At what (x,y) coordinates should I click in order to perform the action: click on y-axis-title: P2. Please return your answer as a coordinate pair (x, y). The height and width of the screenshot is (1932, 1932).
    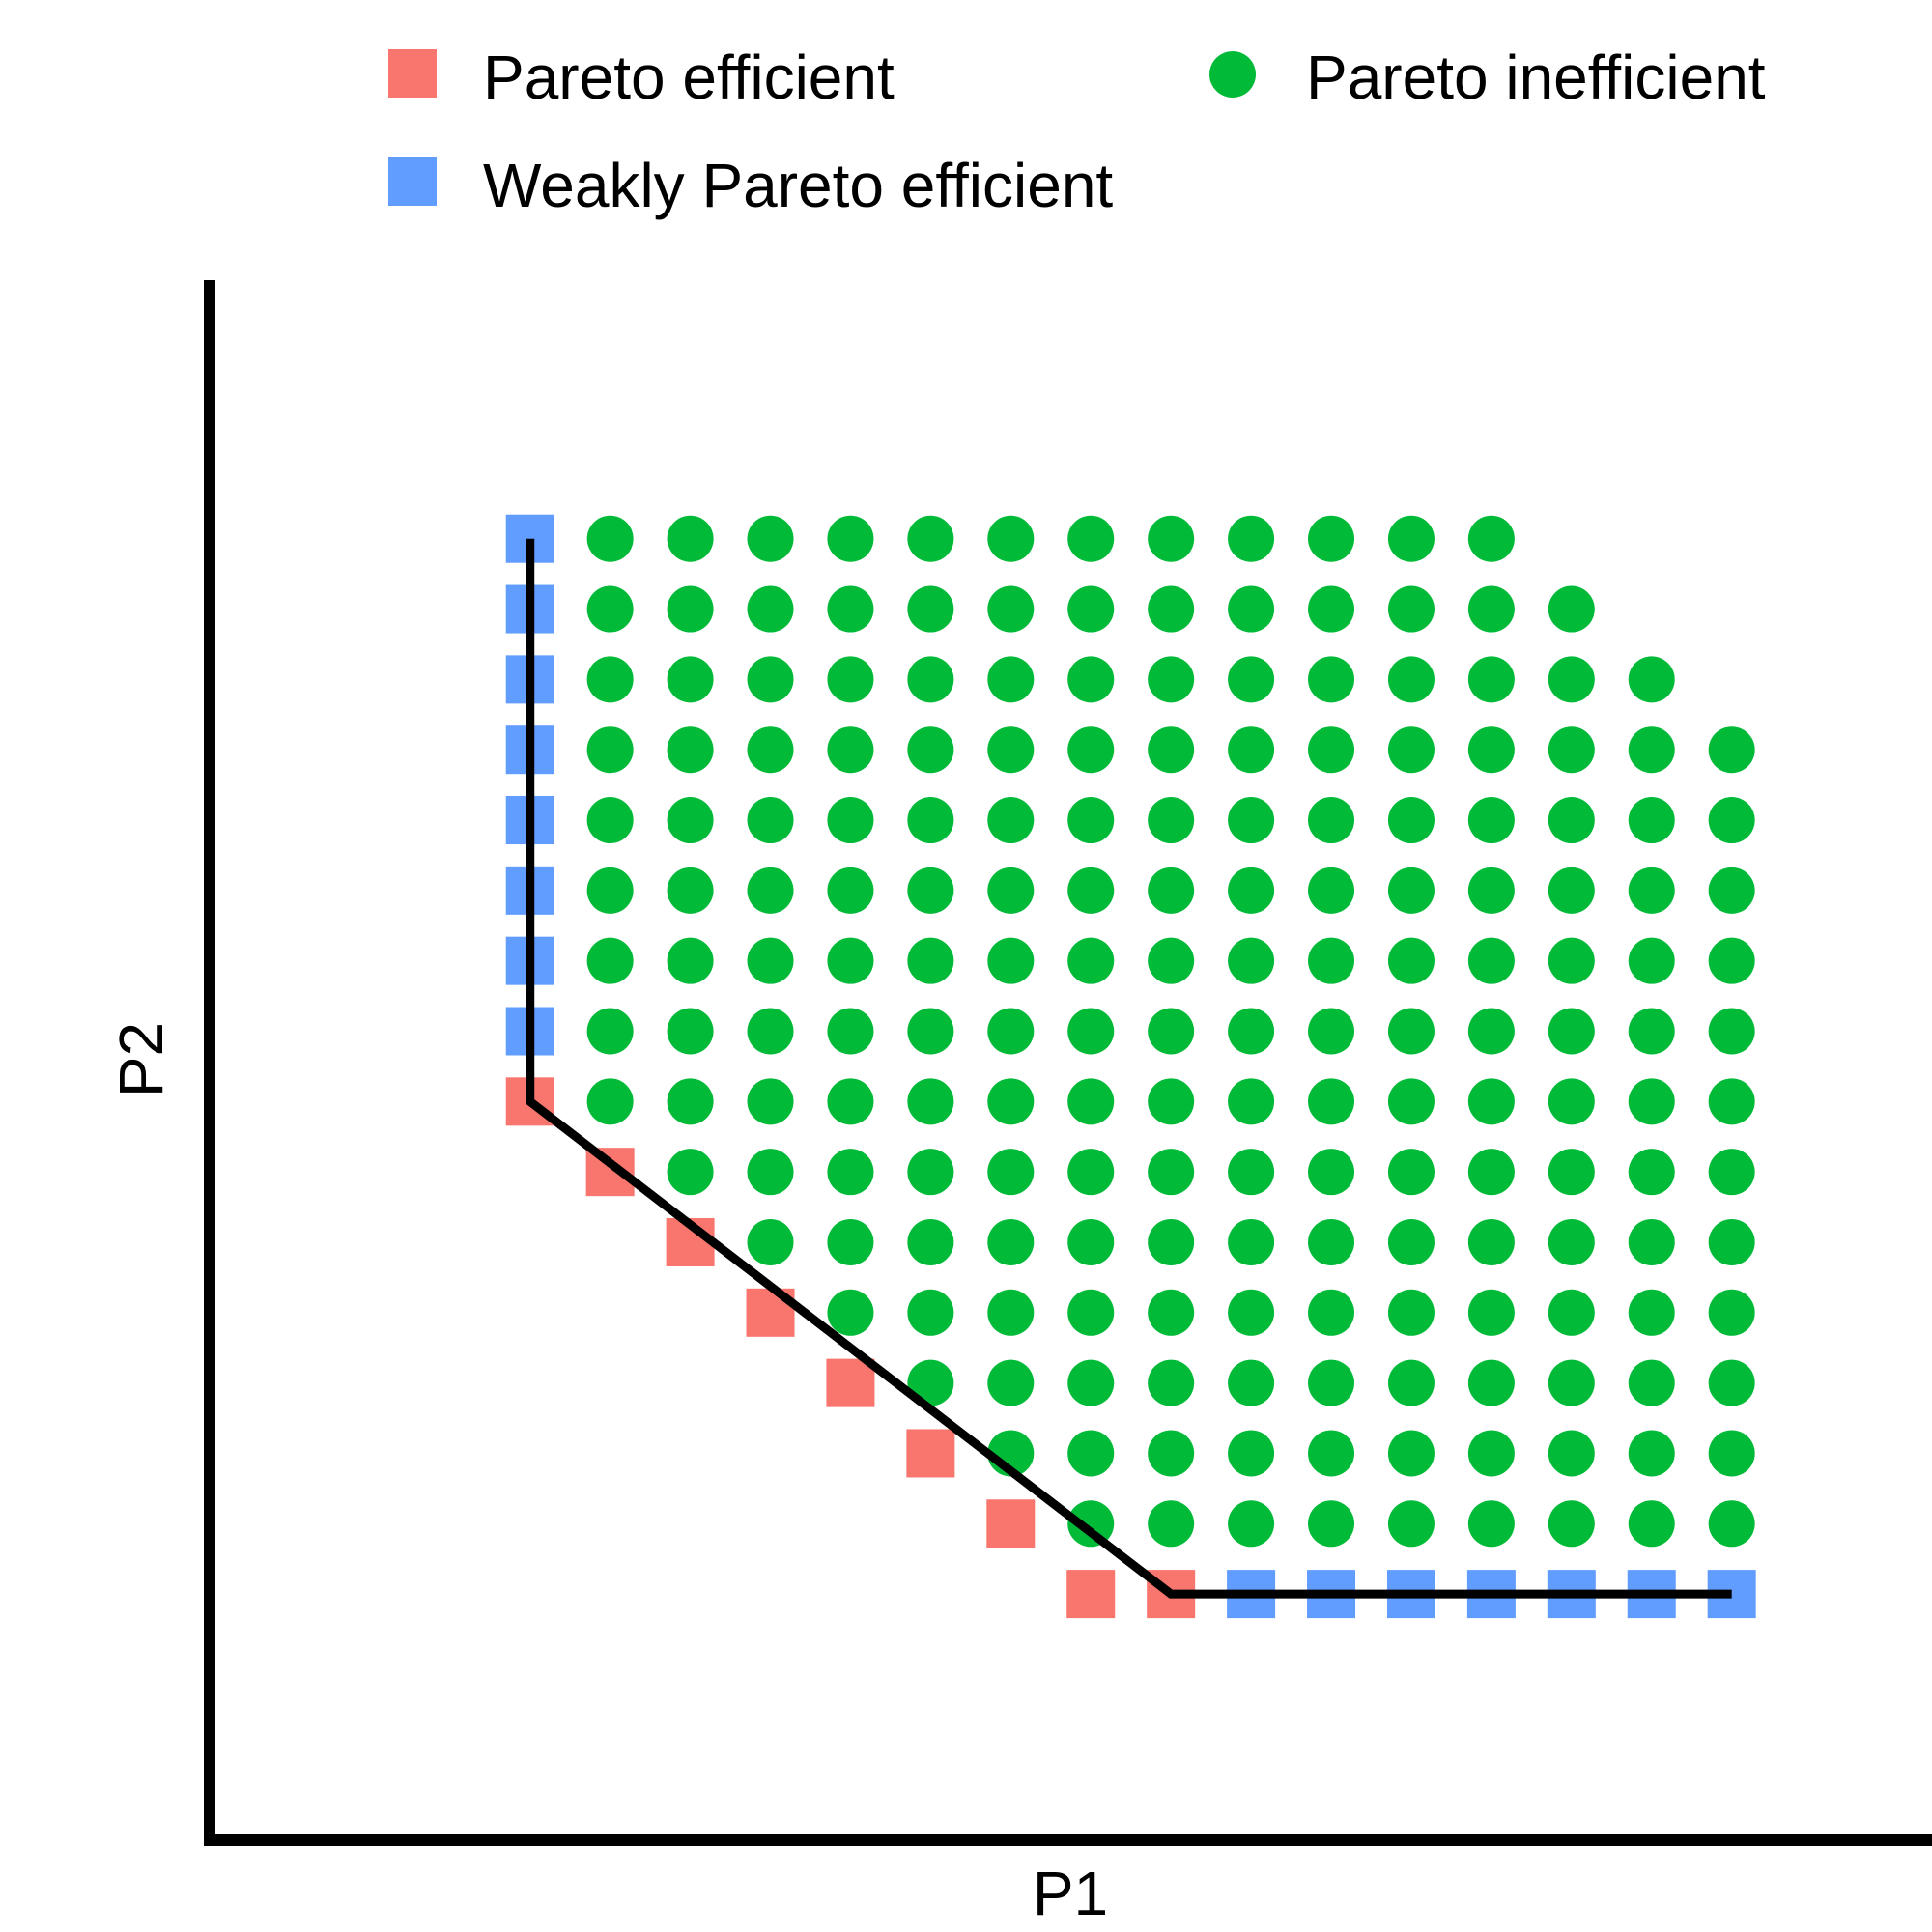
    Looking at the image, I should click on (141, 1059).